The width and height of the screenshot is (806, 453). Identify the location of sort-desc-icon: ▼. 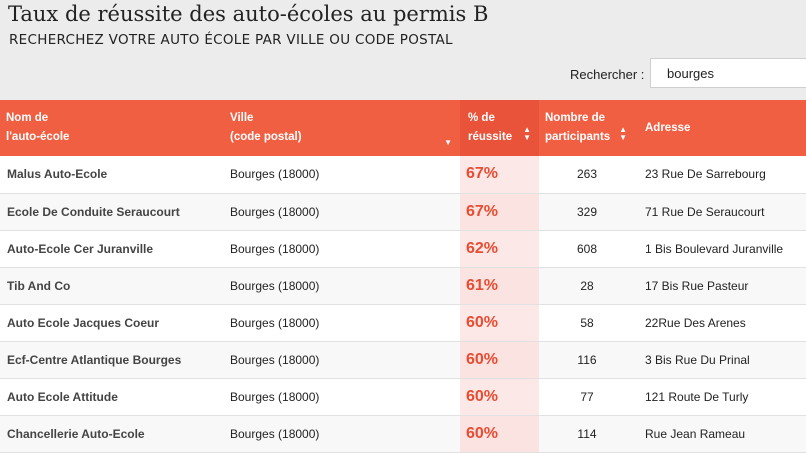
(448, 142).